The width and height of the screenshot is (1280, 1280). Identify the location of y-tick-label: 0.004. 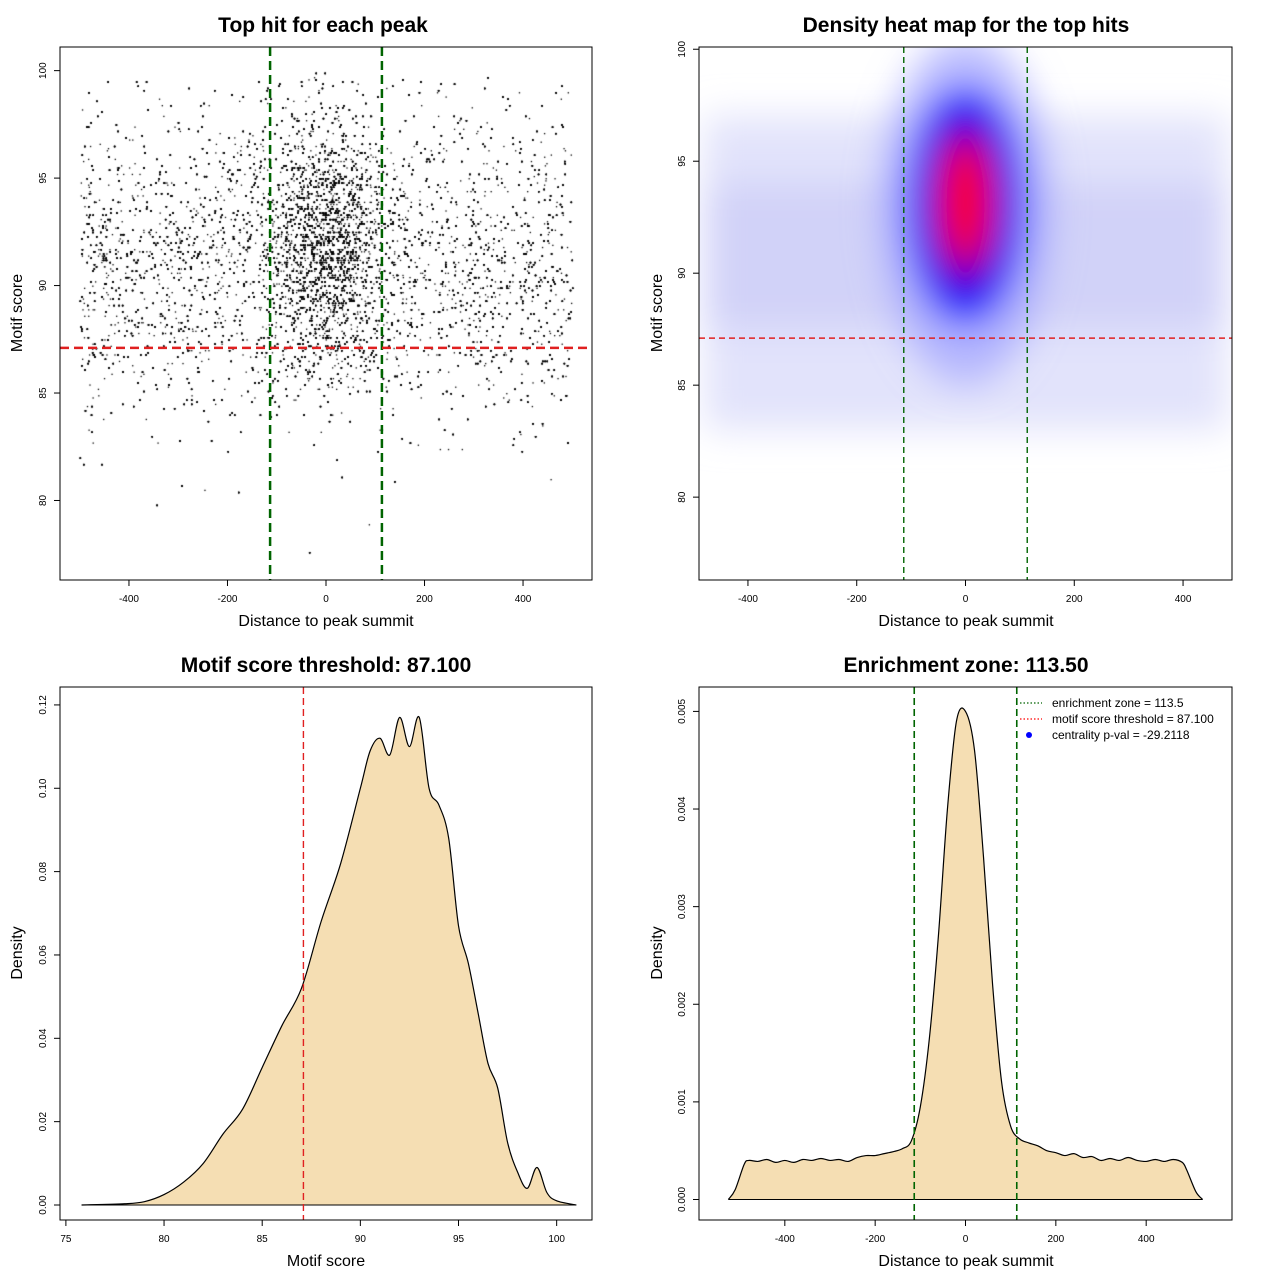
(682, 808).